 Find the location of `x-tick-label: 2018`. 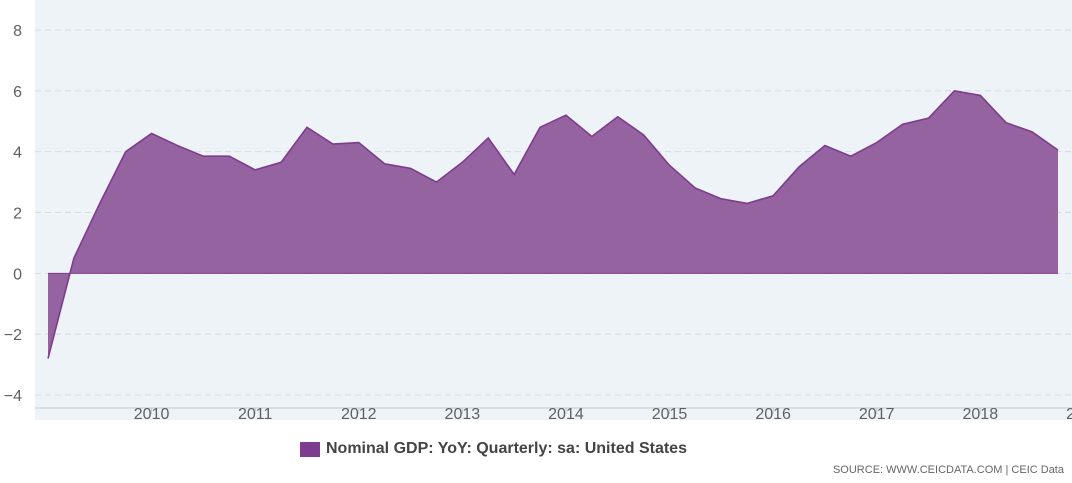

x-tick-label: 2018 is located at coordinates (981, 414).